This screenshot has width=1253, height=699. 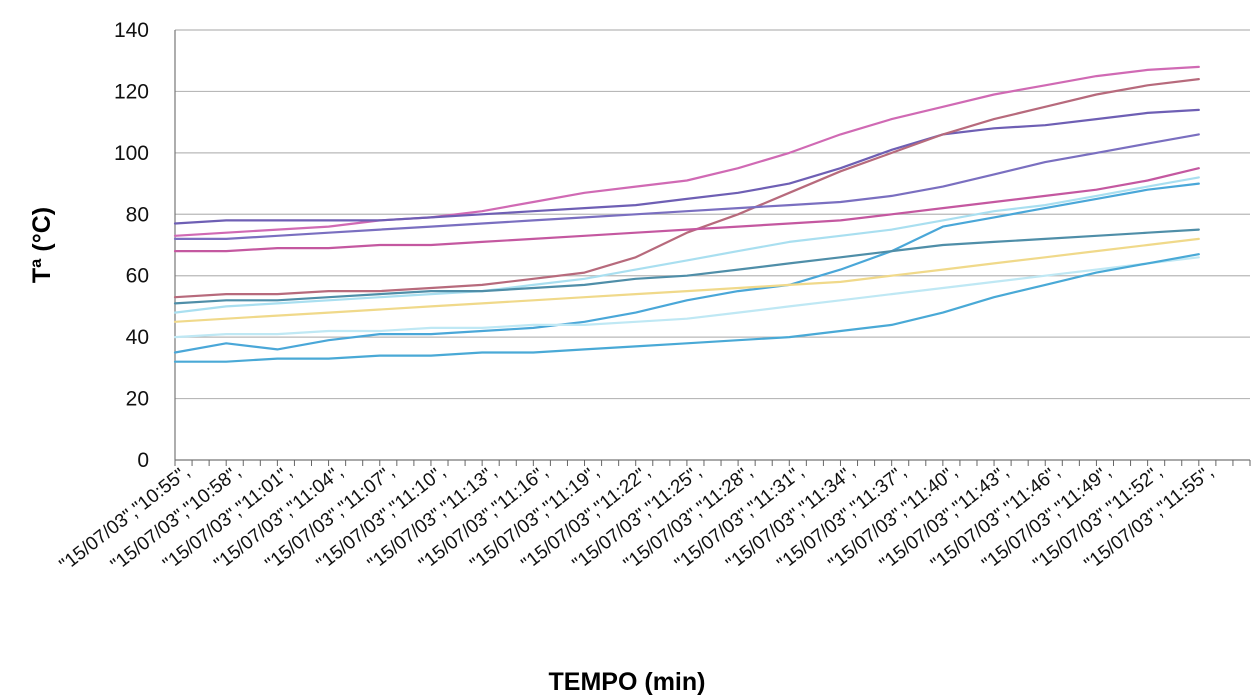 What do you see at coordinates (137, 276) in the screenshot?
I see `y-tick-label: 60` at bounding box center [137, 276].